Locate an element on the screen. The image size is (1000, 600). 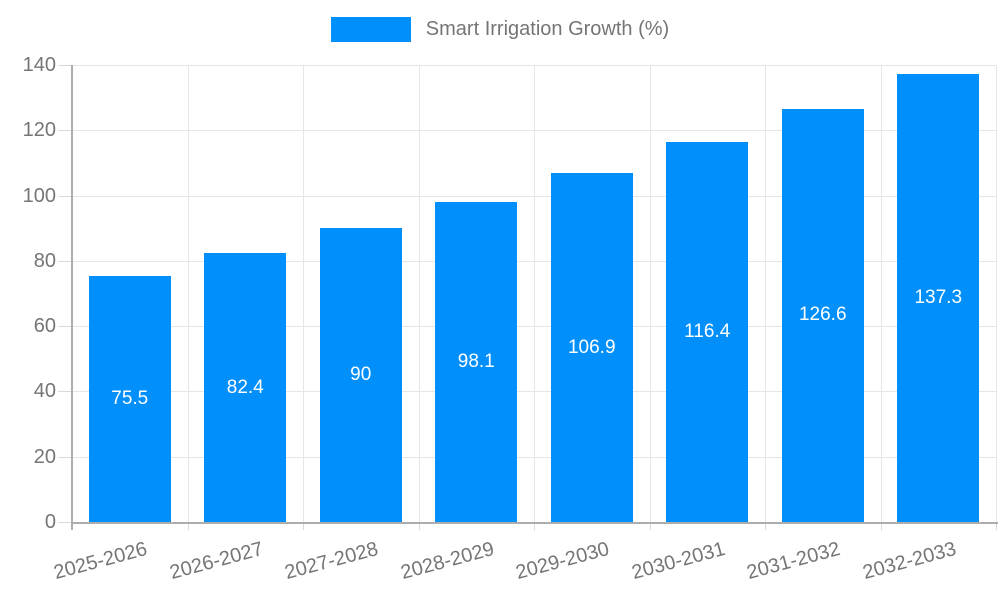
y-axis-label: 0 is located at coordinates (50, 522).